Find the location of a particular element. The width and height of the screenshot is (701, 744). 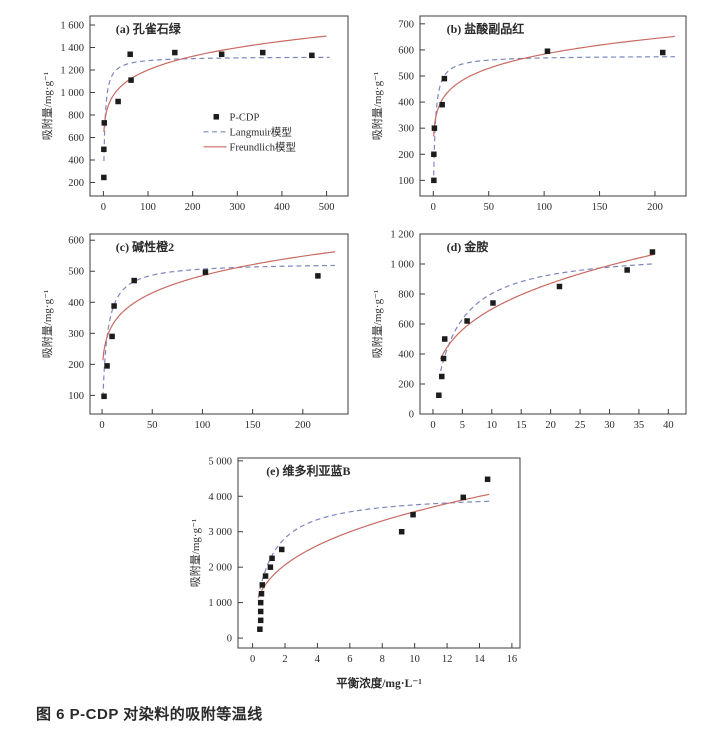

svg-text: 700 is located at coordinates (406, 24).